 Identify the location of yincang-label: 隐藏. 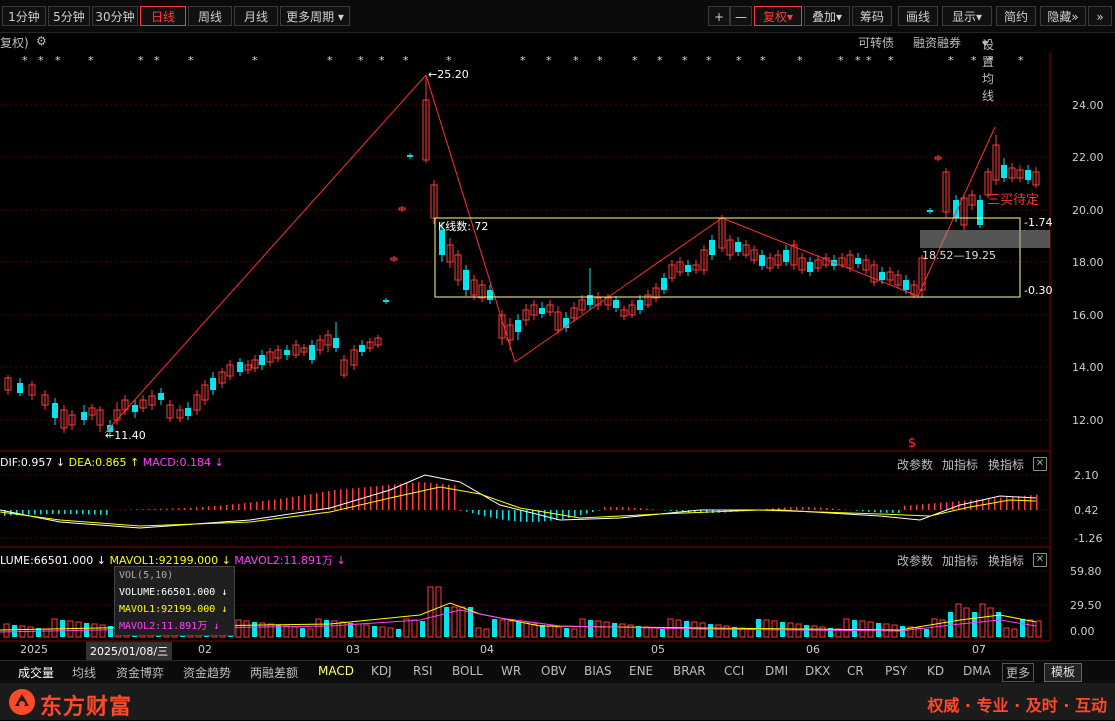
(1059, 17).